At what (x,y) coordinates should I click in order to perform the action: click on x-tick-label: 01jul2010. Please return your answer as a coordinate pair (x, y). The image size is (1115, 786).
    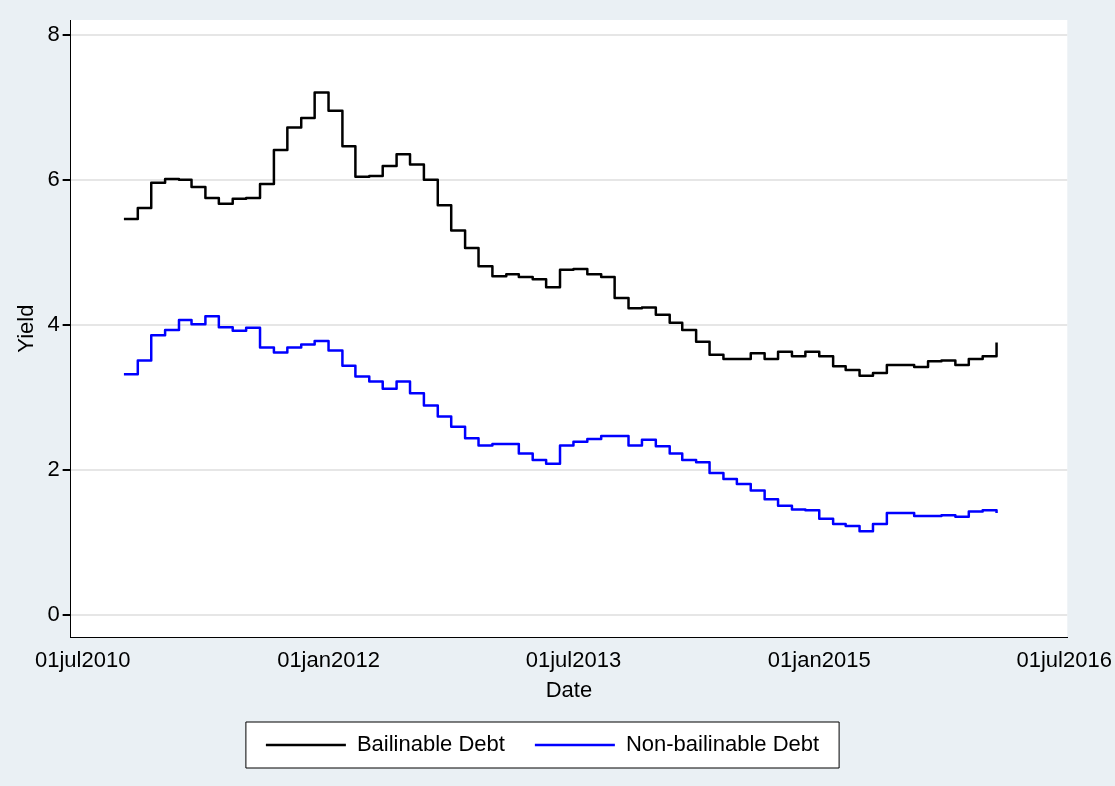
    Looking at the image, I should click on (83, 660).